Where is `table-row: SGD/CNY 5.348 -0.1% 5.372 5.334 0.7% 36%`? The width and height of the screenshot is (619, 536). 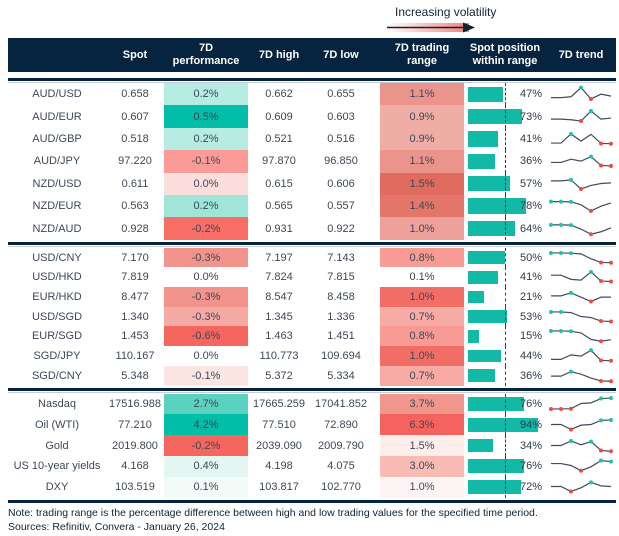
table-row: SGD/CNY 5.348 -0.1% 5.372 5.334 0.7% 36% is located at coordinates (312, 375).